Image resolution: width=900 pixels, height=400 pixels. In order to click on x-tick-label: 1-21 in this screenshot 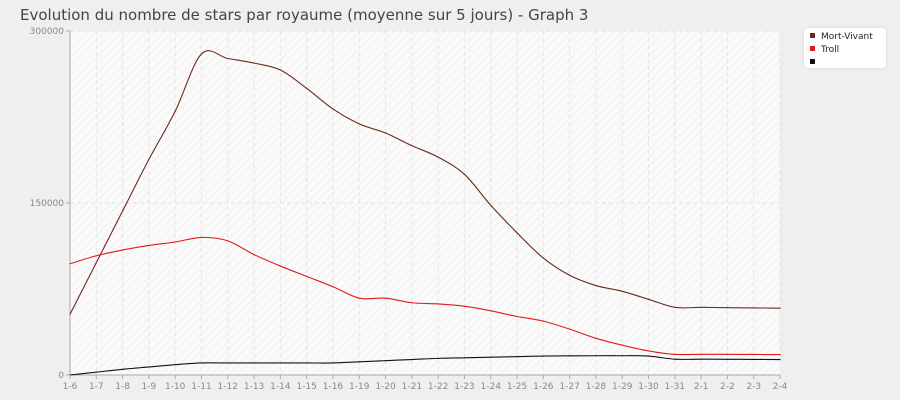, I will do `click(412, 387)`.